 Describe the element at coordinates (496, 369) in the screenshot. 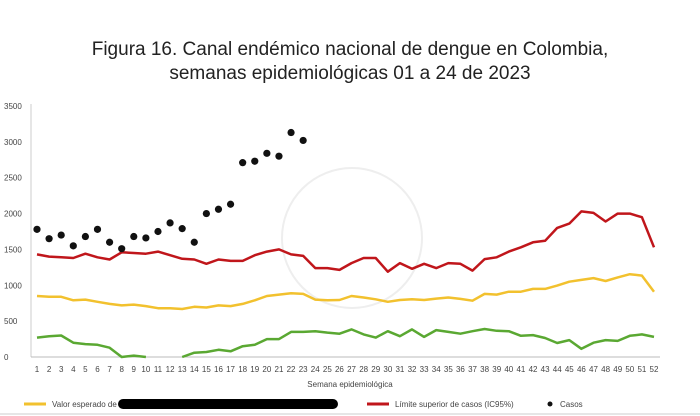

I see `x-tick-label: 39` at that location.